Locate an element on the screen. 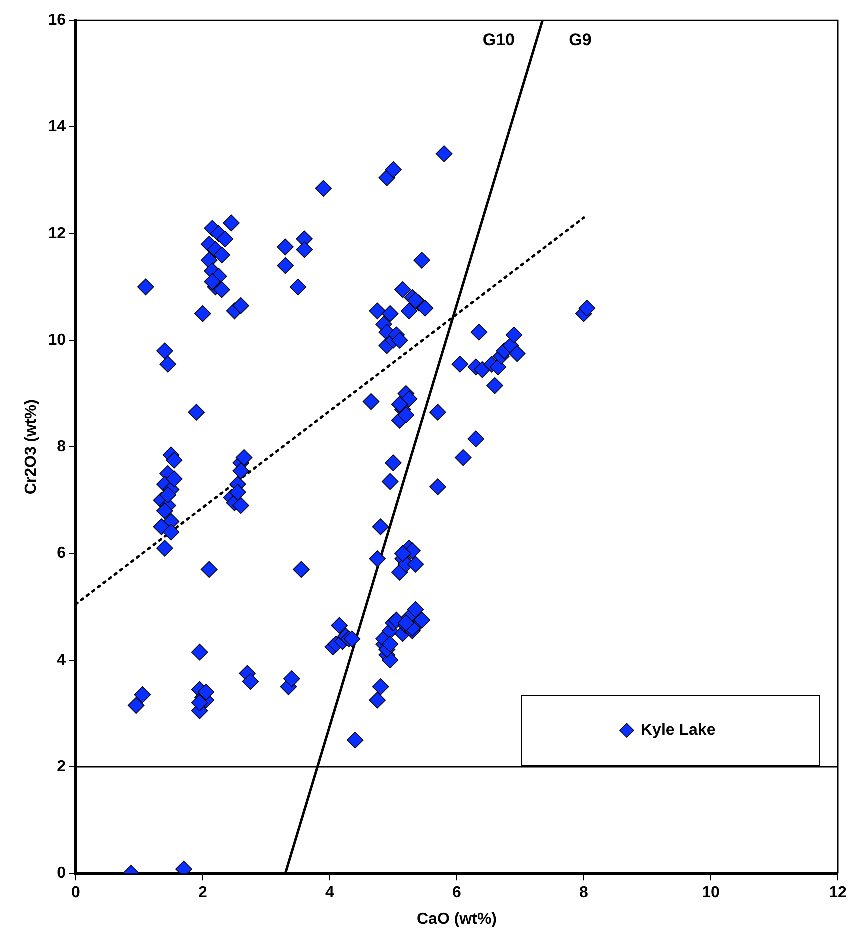  y-tick-label: 4 is located at coordinates (61, 660).